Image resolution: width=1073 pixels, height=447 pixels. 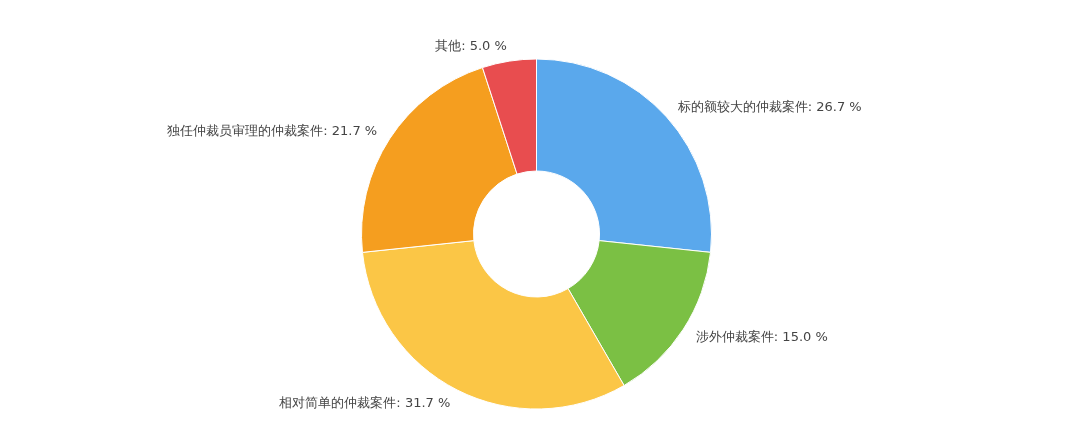 I want to click on slice-label: 独任仲裁员审理的仲裁案件: 21.7 %, so click(x=272, y=130).